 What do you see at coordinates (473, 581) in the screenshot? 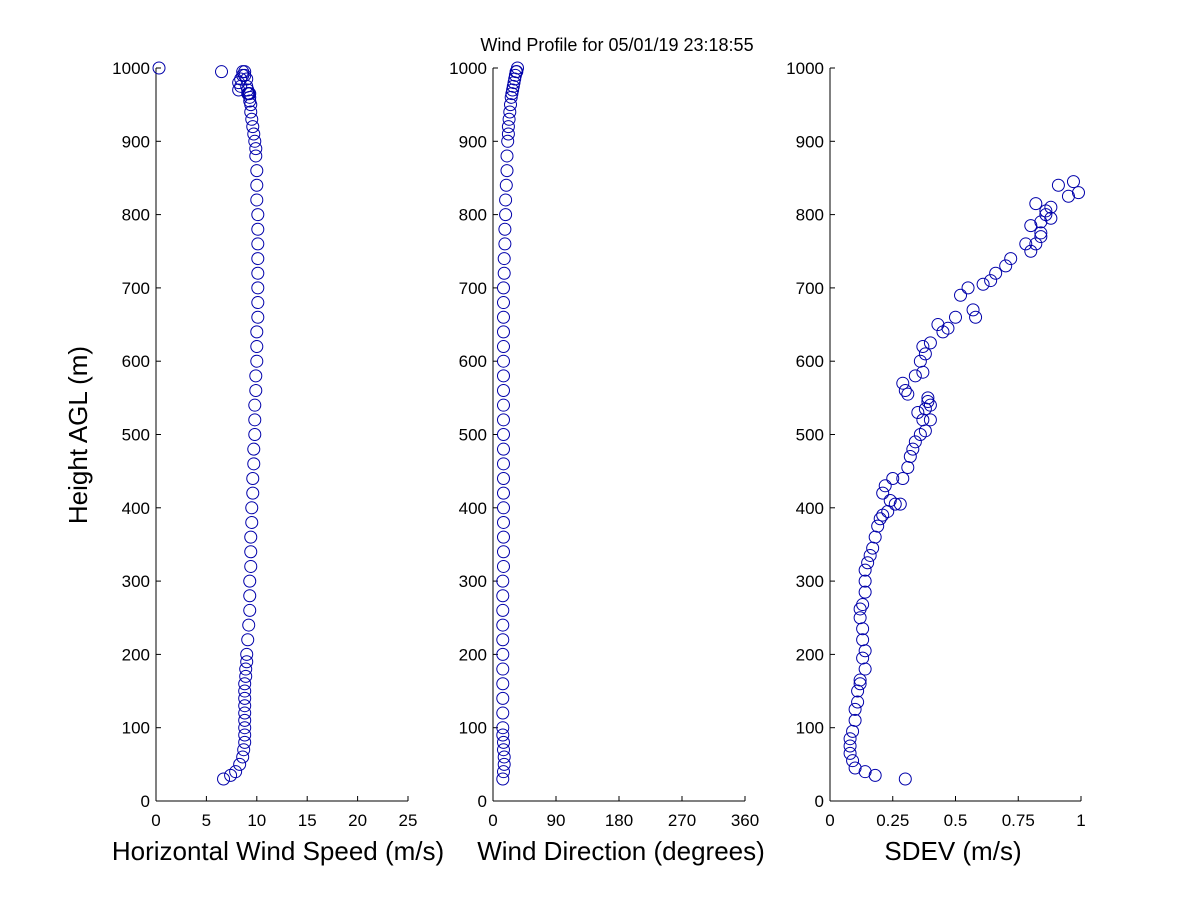
I see `wind-direction-y-tick-label: 300` at bounding box center [473, 581].